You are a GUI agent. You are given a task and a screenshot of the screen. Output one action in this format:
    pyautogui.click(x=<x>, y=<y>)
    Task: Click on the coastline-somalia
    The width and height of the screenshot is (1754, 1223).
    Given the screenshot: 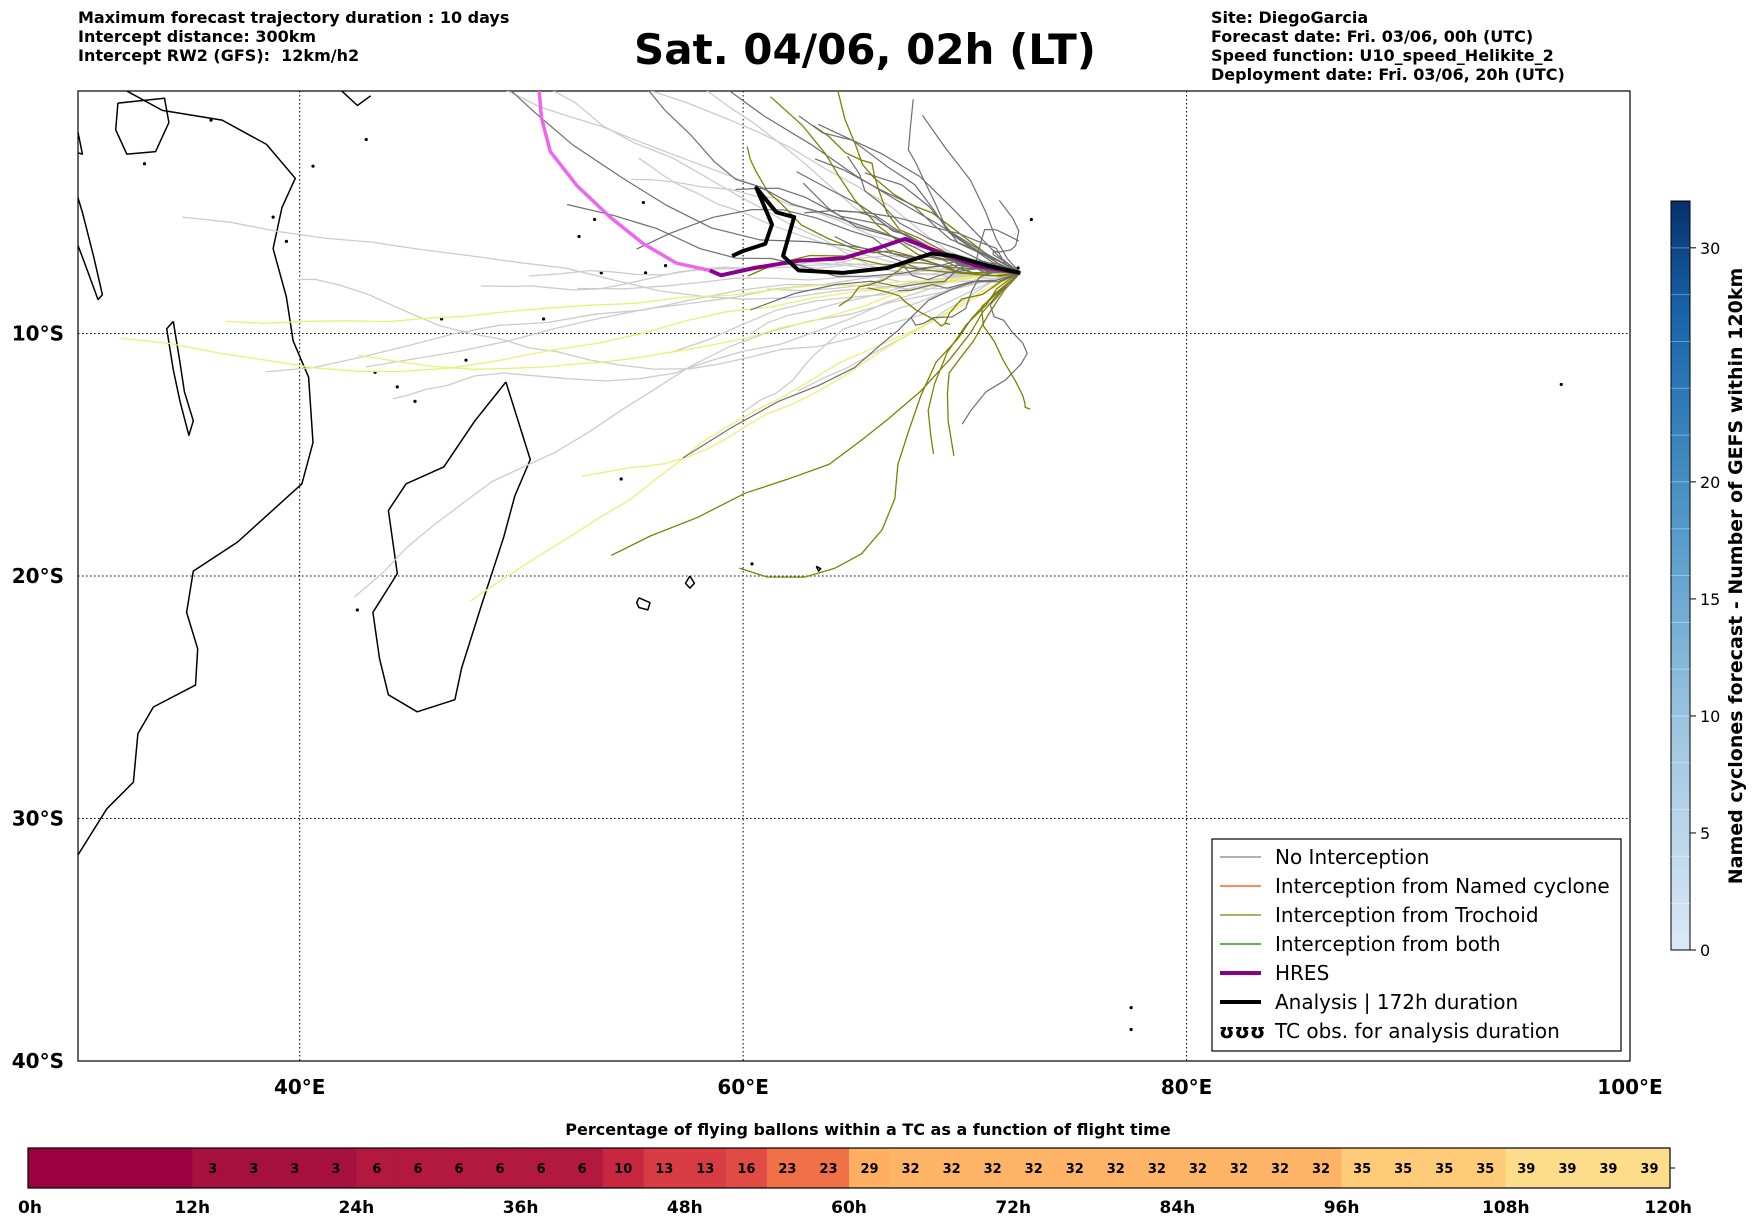 What is the action you would take?
    pyautogui.click(x=356, y=99)
    